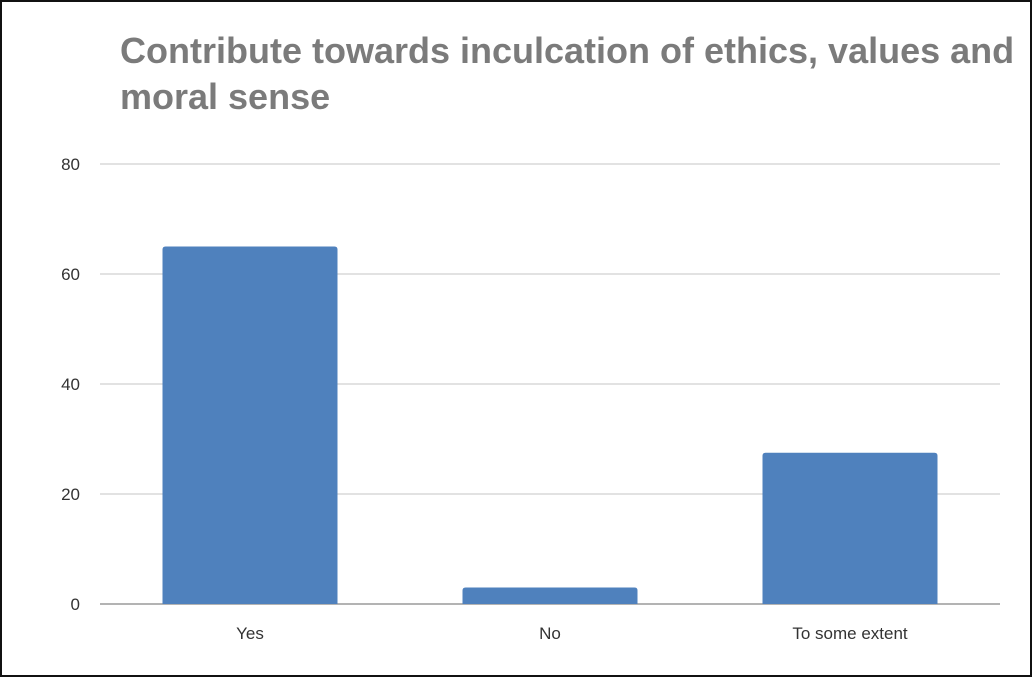  I want to click on x-category-label: Yes, so click(250, 633).